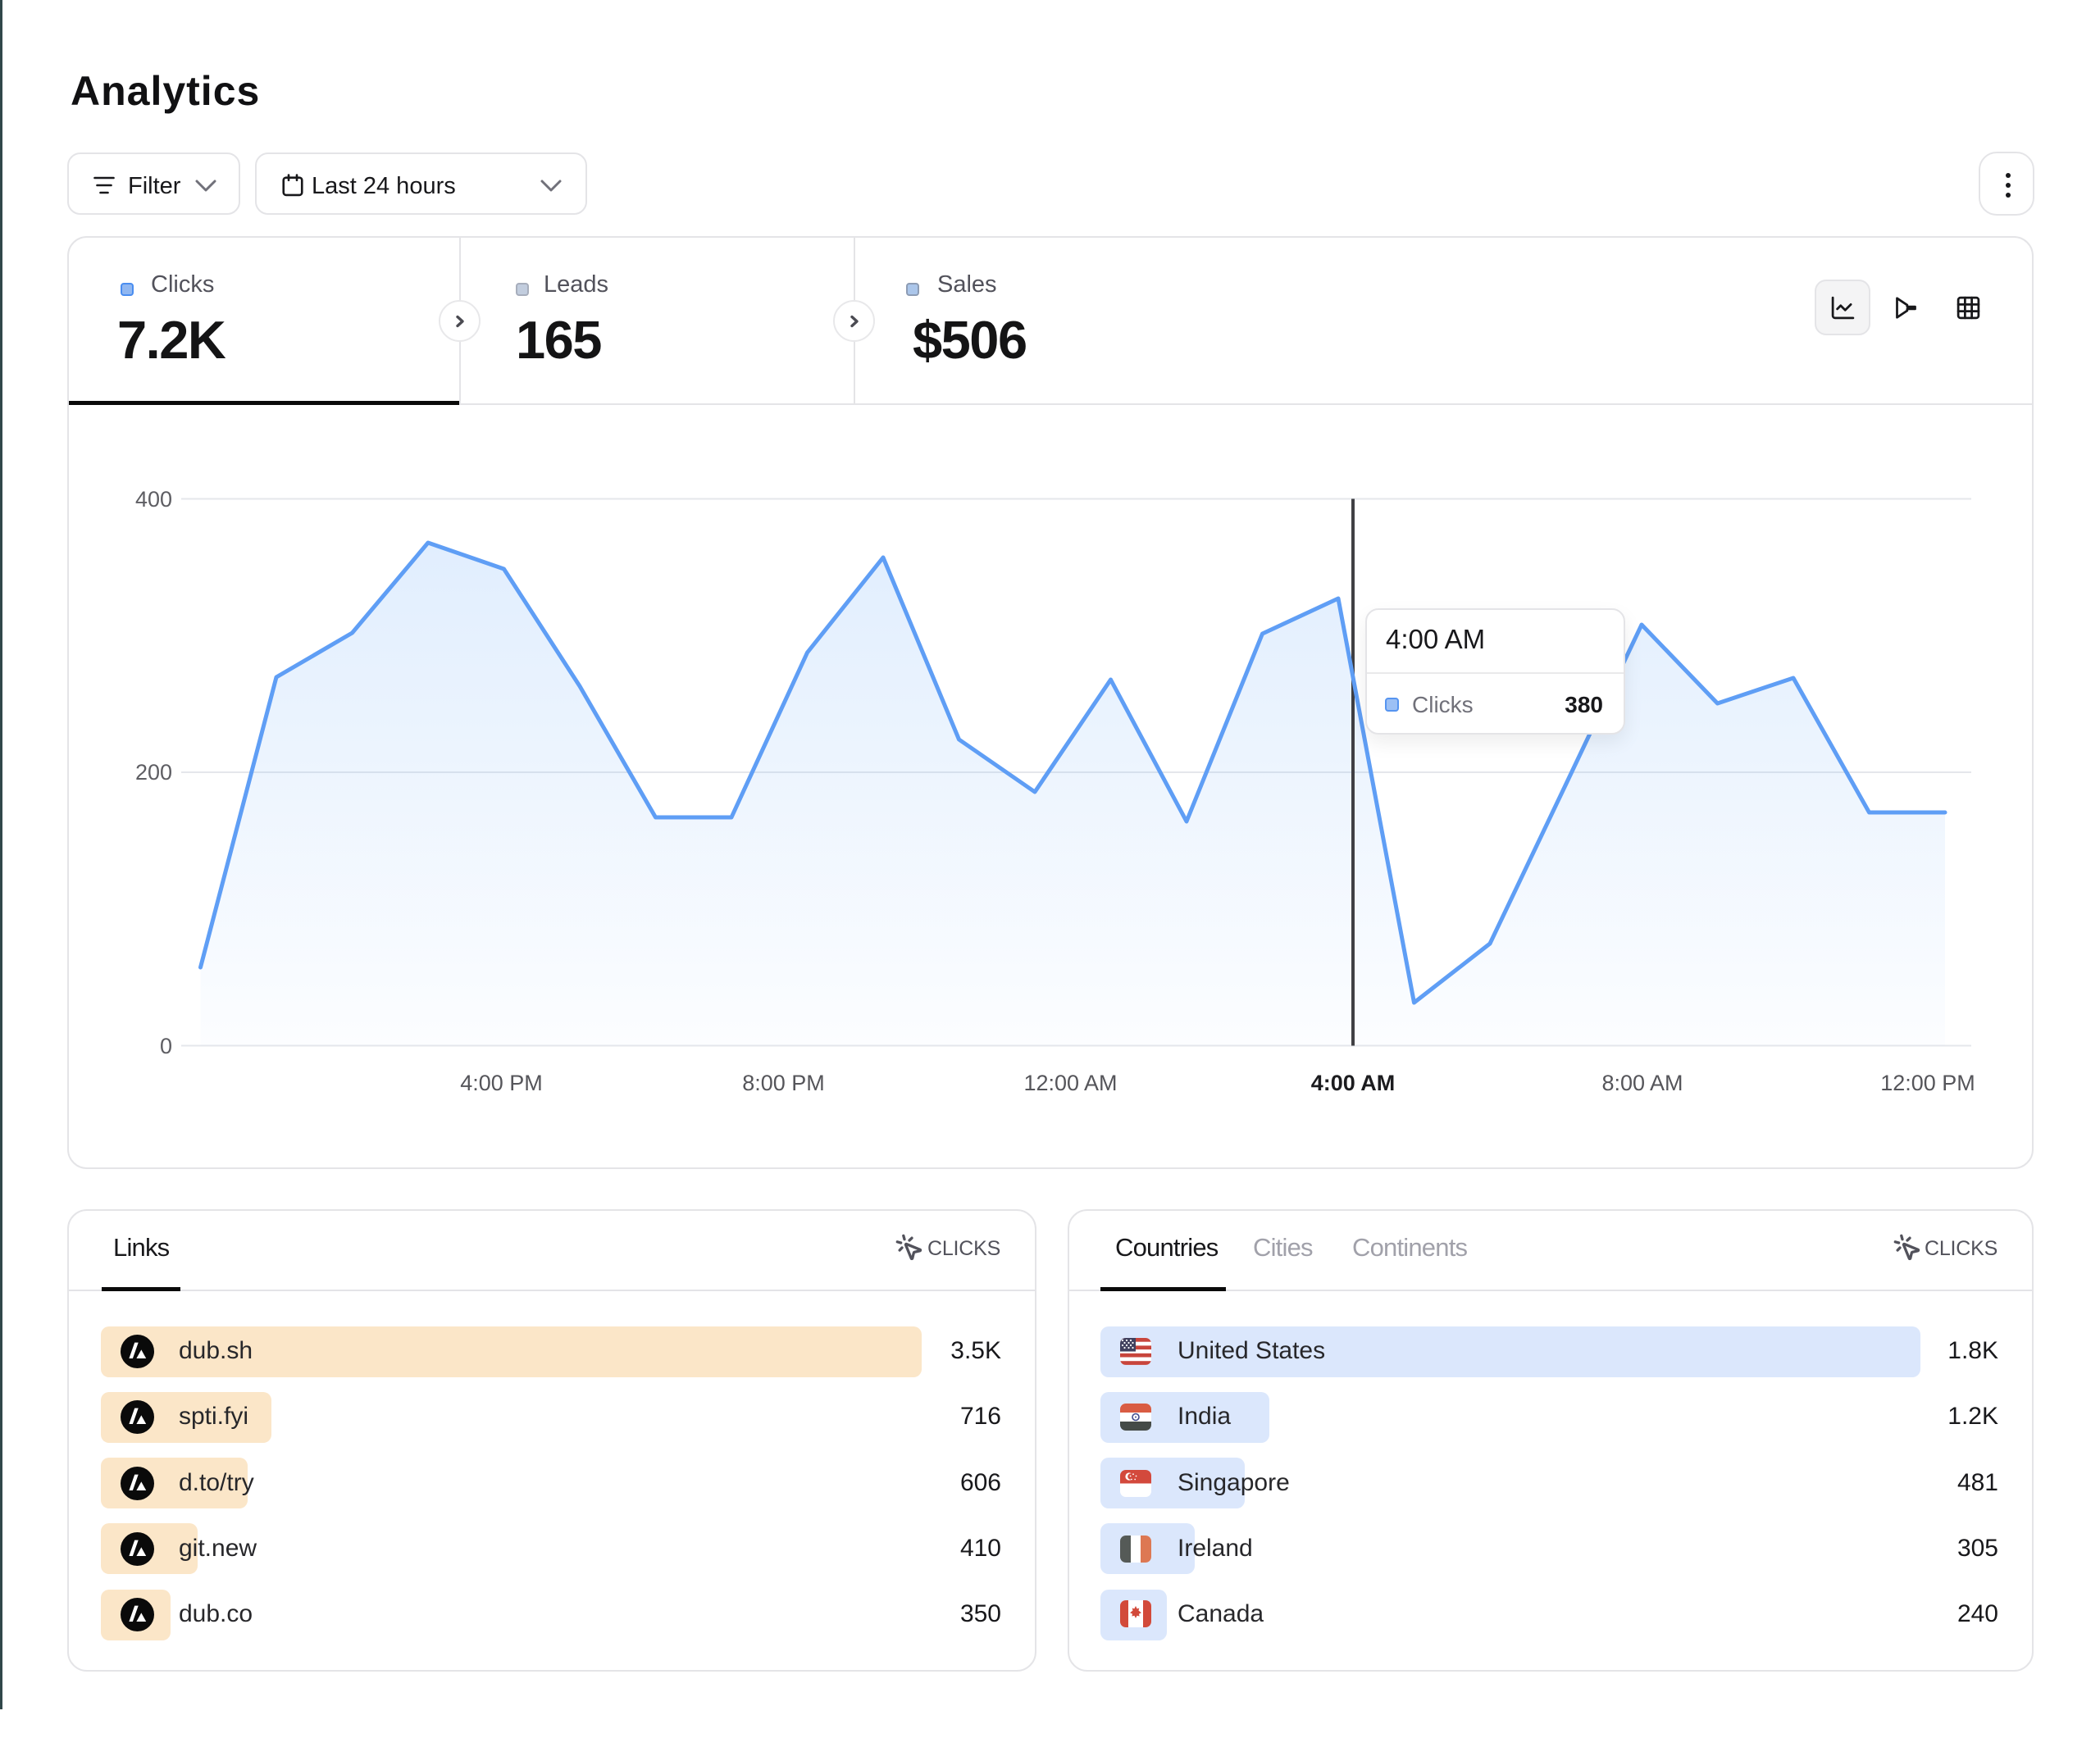 The height and width of the screenshot is (1738, 2100). Describe the element at coordinates (783, 1083) in the screenshot. I see `svg-text: 8:00 PM` at that location.